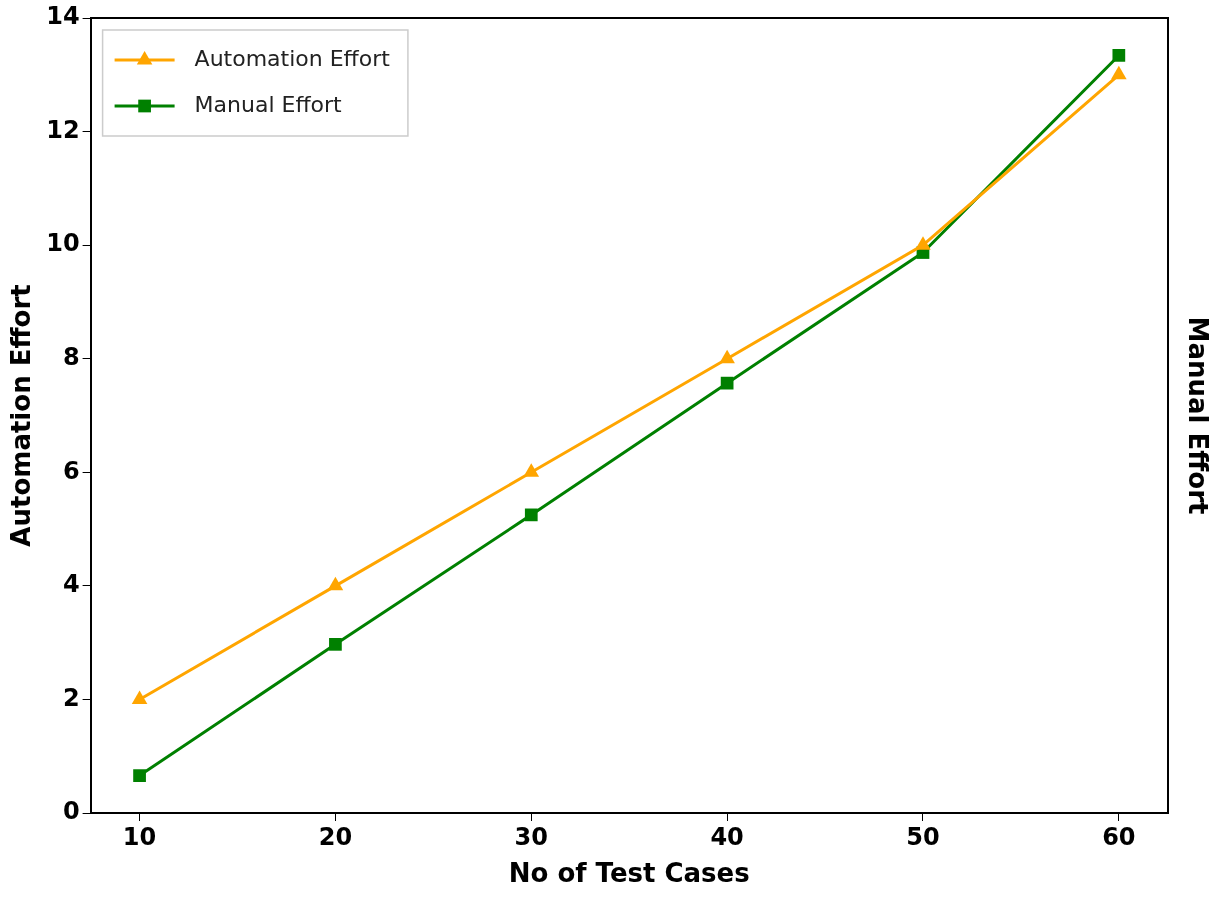 This screenshot has width=1225, height=899. I want to click on legend-label: Automation Effort, so click(292, 58).